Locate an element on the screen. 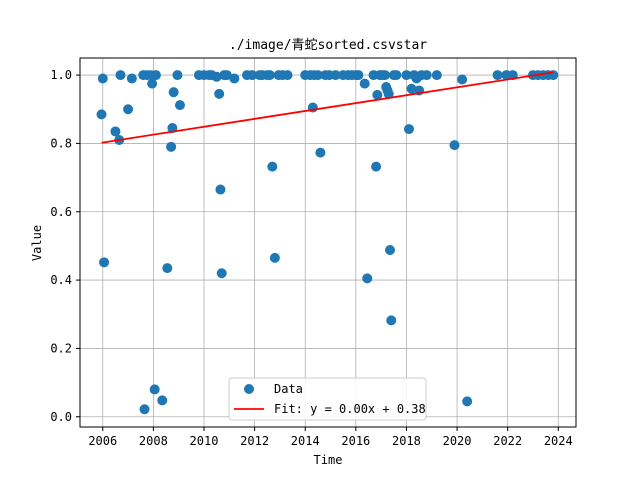 Image resolution: width=640 pixels, height=480 pixels. x-tick-label: 2018 is located at coordinates (406, 441).